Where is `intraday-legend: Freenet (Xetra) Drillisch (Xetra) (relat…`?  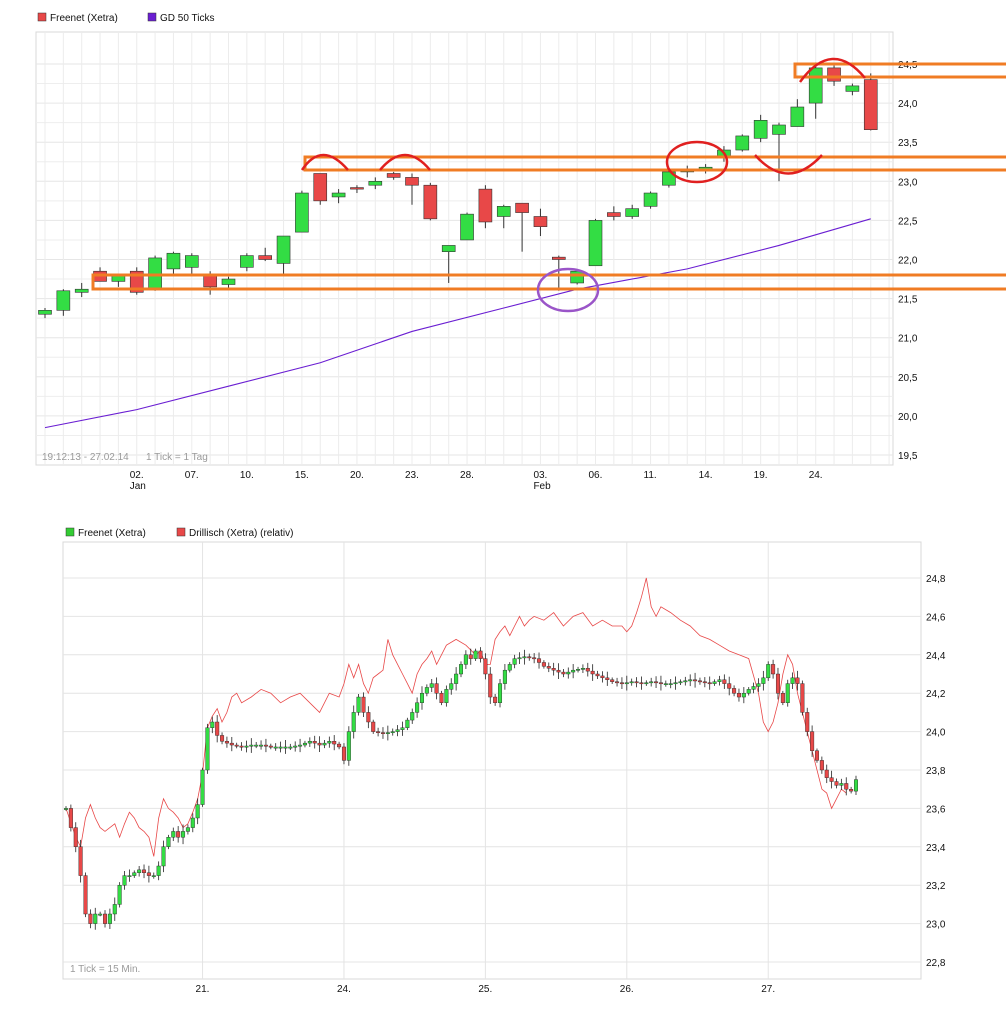
intraday-legend: Freenet (Xetra) Drillisch (Xetra) (relat… is located at coordinates (179, 533).